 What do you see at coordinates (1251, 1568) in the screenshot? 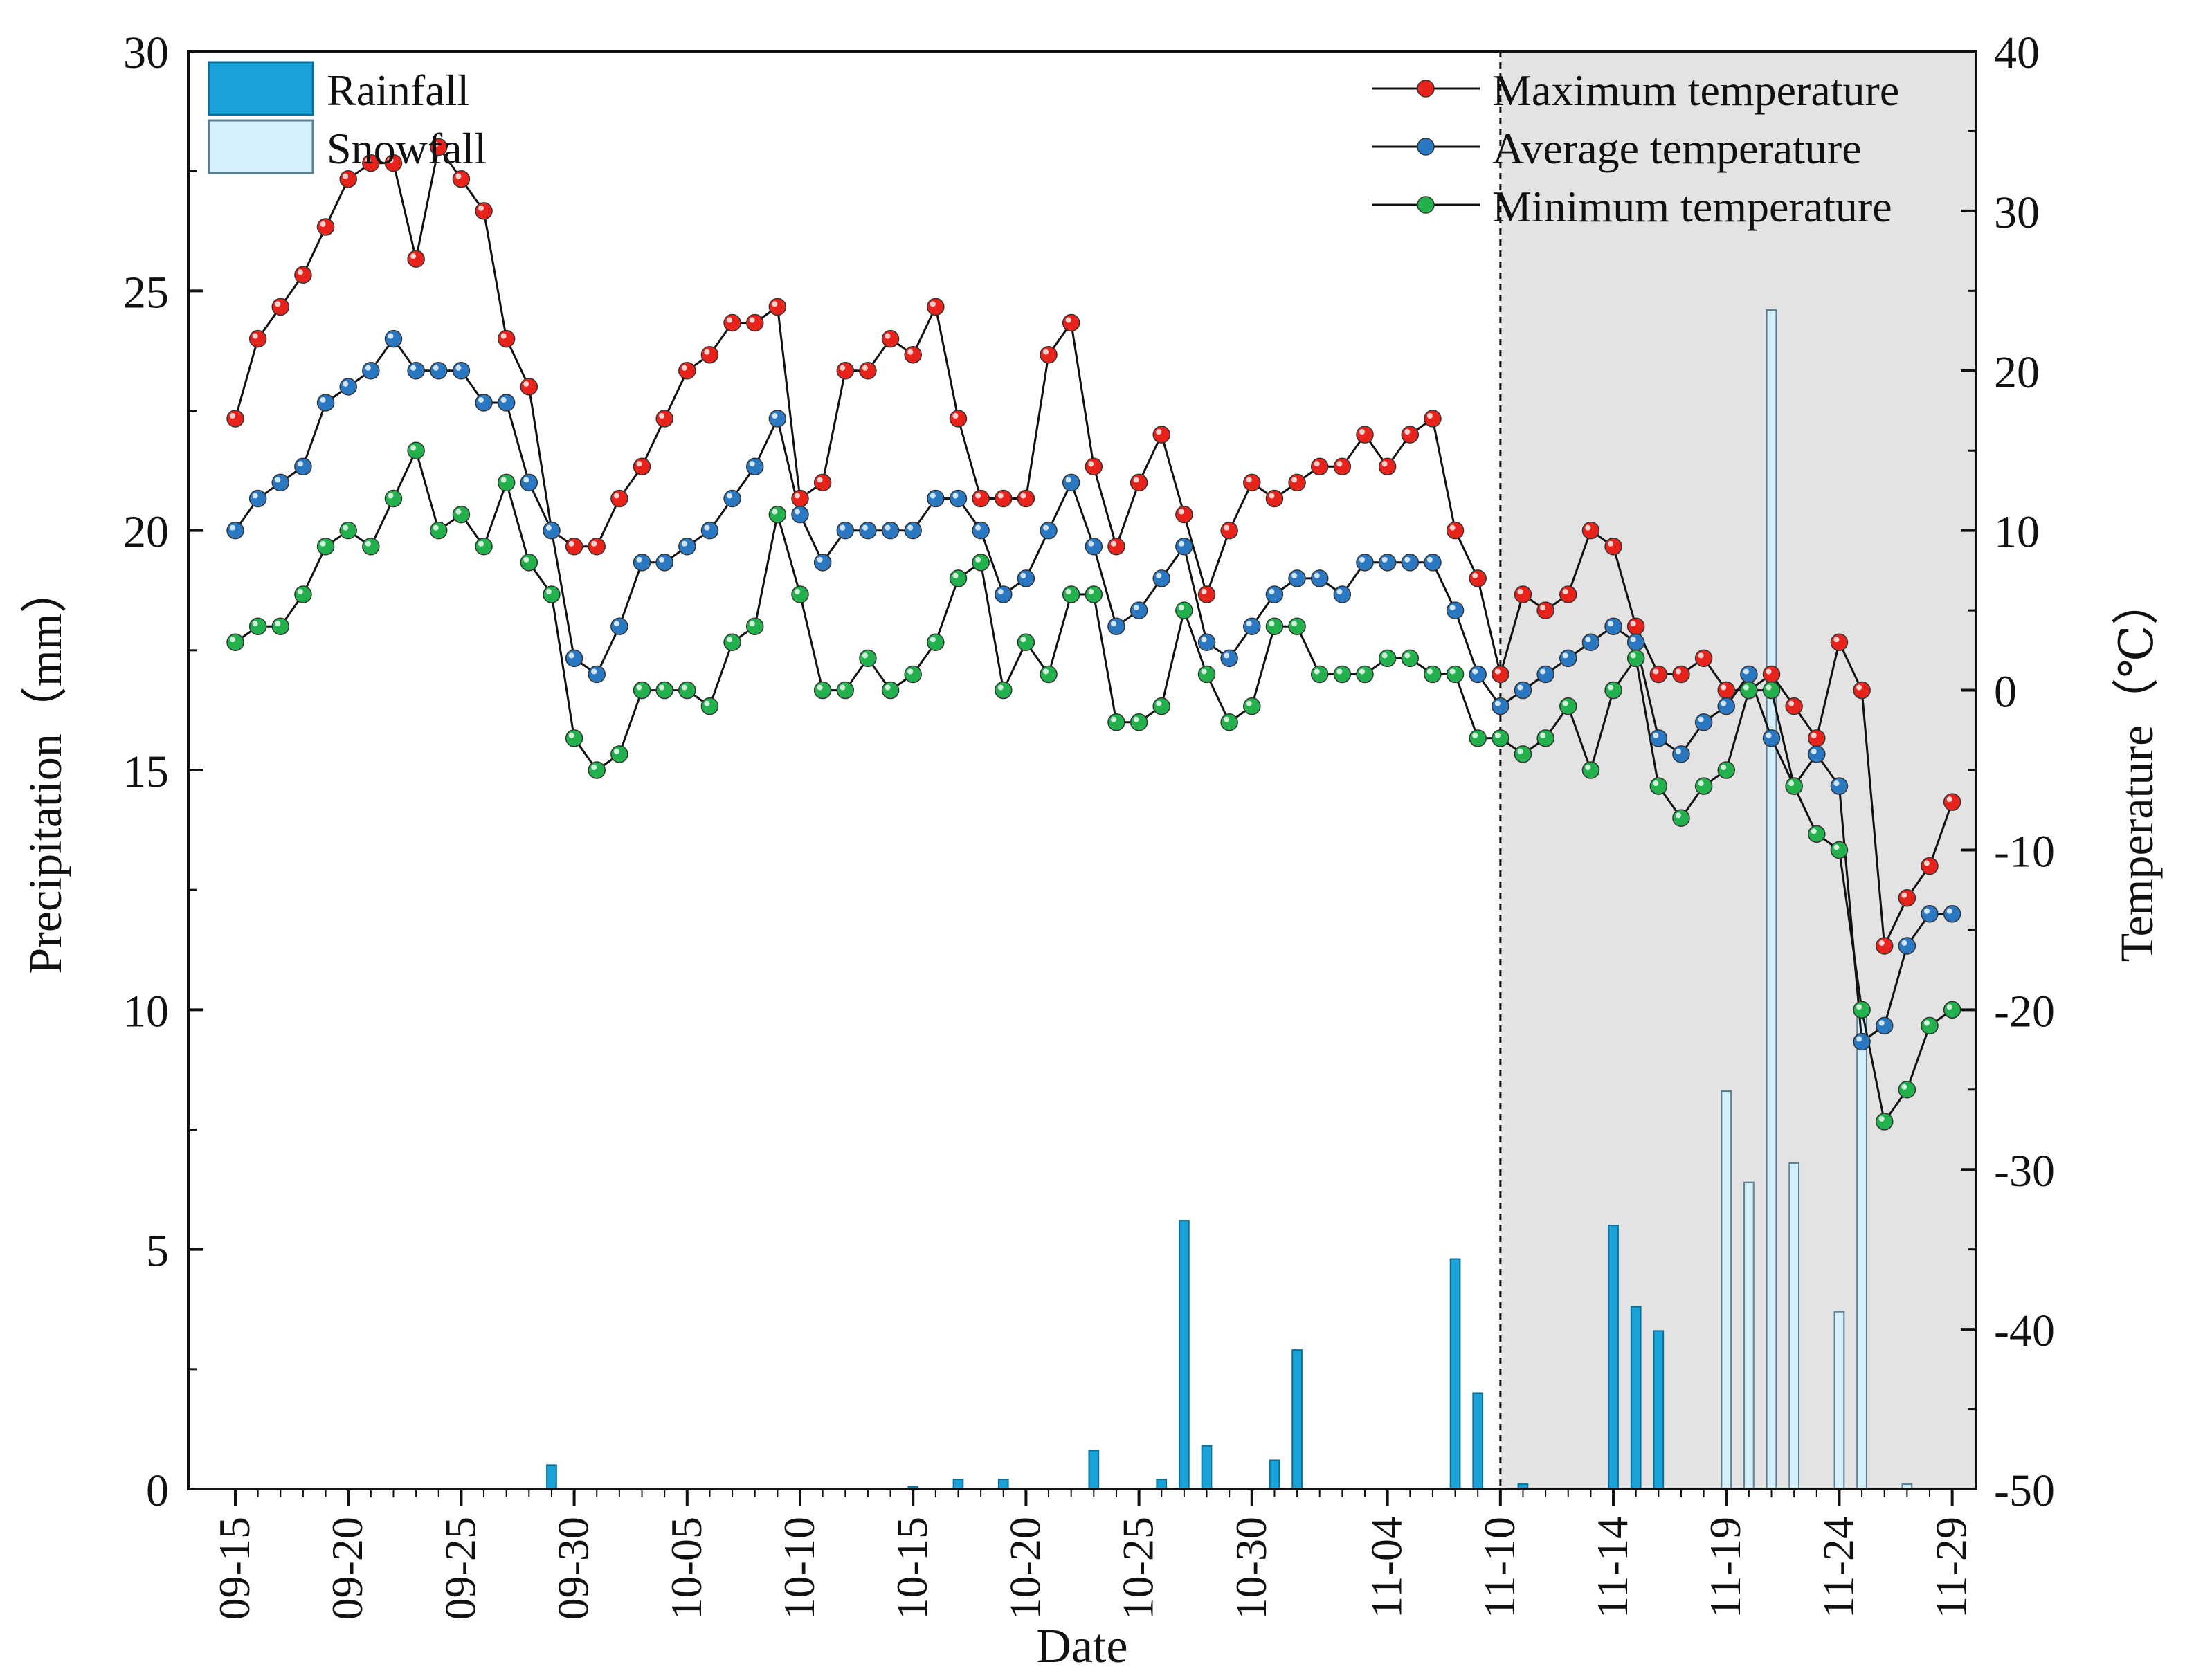
I see `x-tick-label-9: 10-30` at bounding box center [1251, 1568].